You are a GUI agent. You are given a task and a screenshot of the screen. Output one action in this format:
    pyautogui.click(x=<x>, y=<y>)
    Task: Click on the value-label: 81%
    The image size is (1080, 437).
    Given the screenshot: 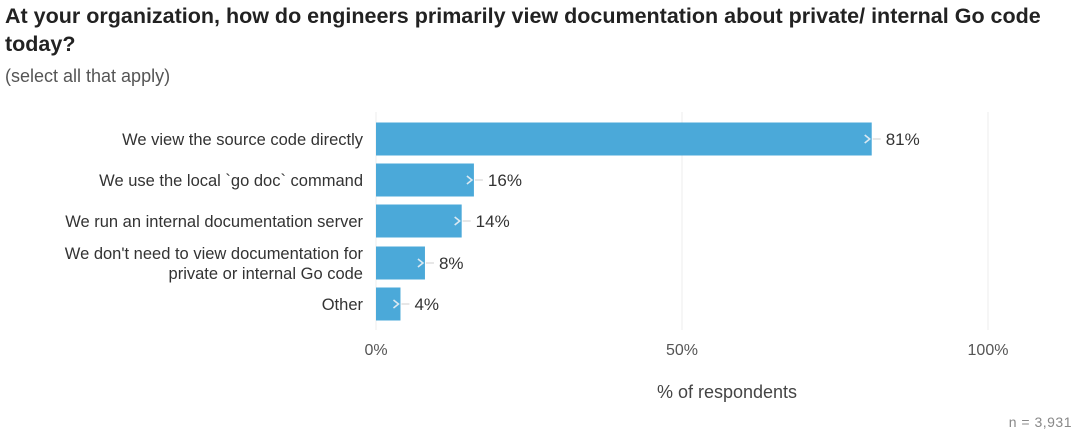 What is the action you would take?
    pyautogui.click(x=903, y=139)
    